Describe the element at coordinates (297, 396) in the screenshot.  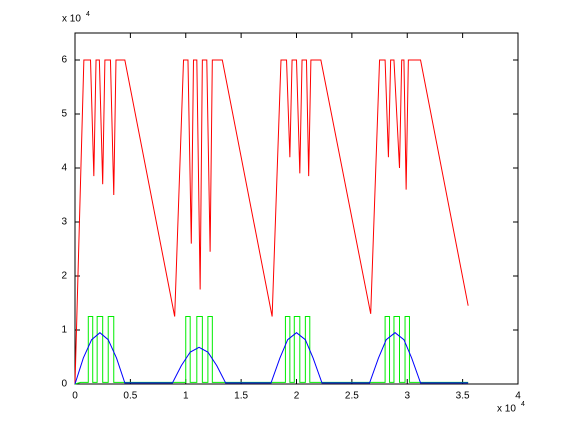
I see `x-tick-label: 2` at that location.